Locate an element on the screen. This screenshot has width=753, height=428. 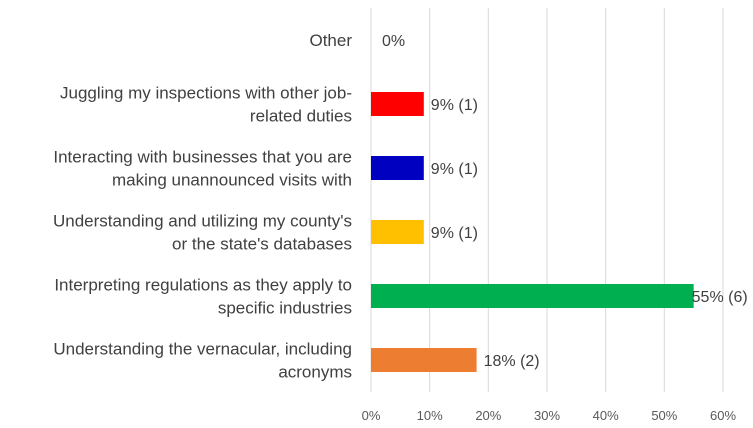
category-label-line: related duties is located at coordinates (301, 116).